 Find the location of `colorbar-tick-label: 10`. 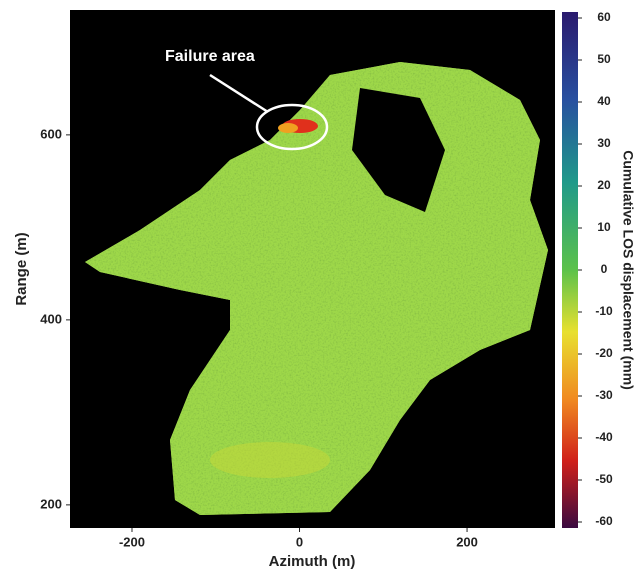

colorbar-tick-label: 10 is located at coordinates (604, 227).